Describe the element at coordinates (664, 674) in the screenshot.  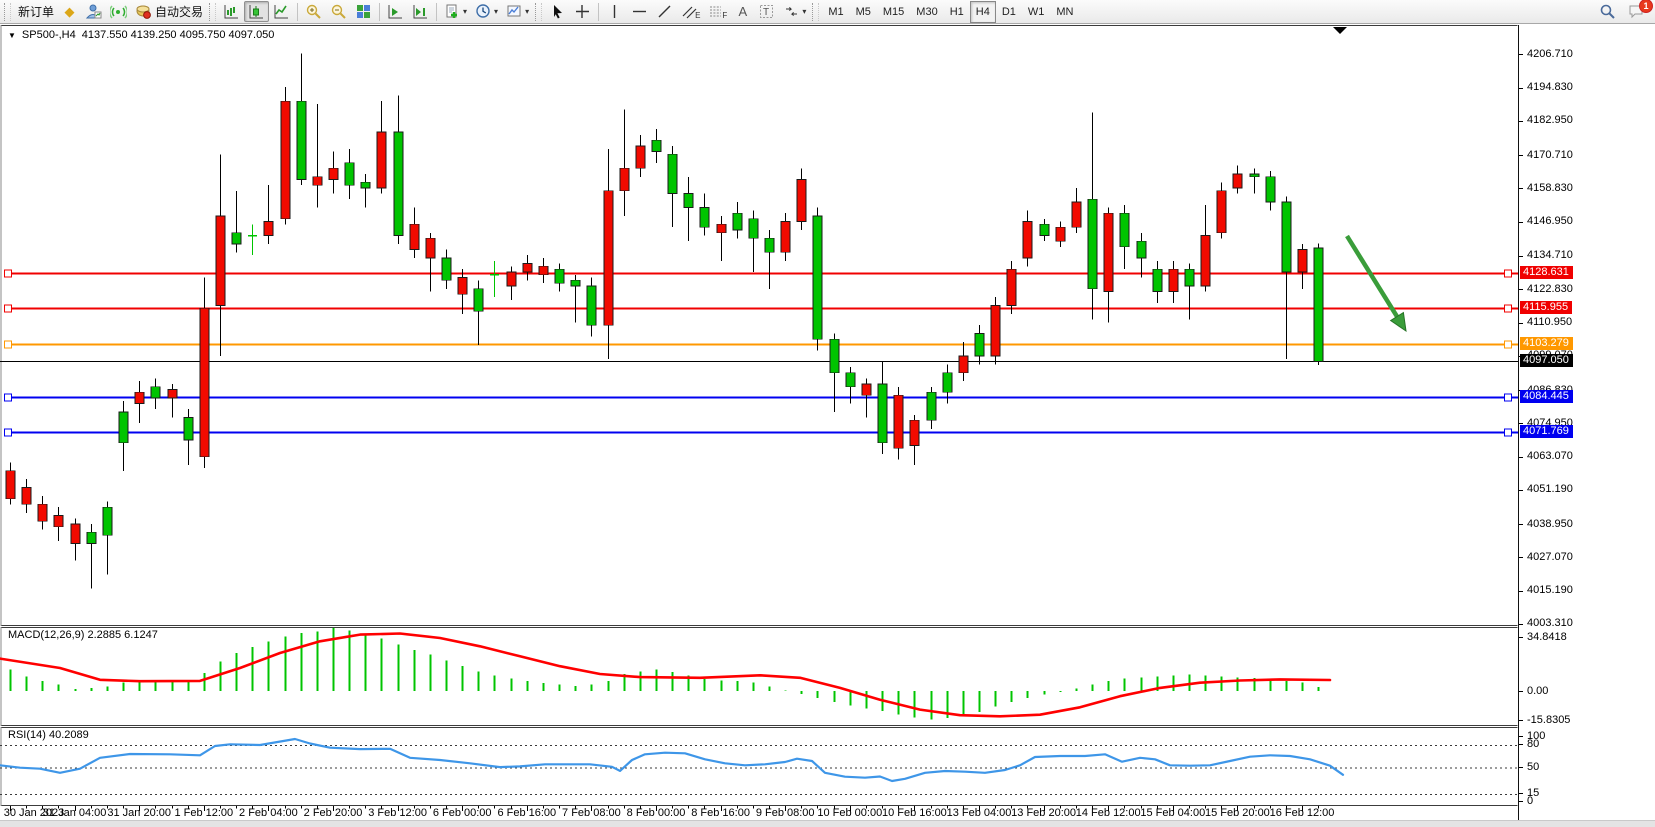
I see `macd-histogram` at that location.